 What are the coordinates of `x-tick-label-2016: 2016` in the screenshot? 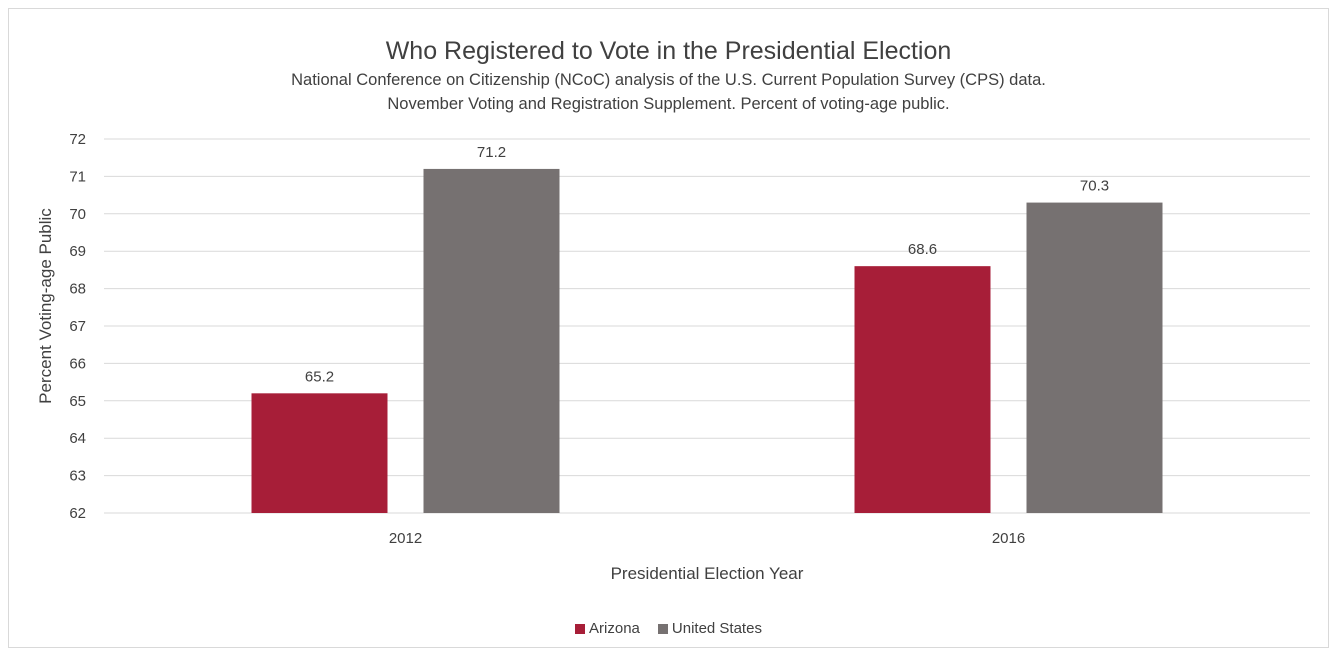 It's located at (1008, 538).